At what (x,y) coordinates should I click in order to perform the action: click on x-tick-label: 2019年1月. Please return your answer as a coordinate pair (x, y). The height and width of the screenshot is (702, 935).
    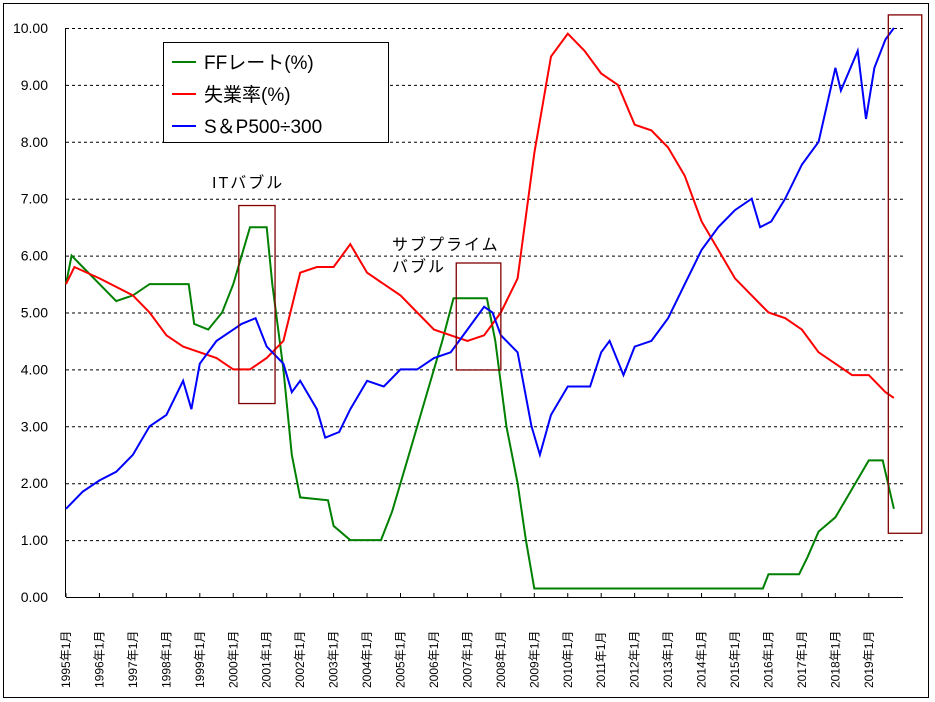
    Looking at the image, I should click on (869, 659).